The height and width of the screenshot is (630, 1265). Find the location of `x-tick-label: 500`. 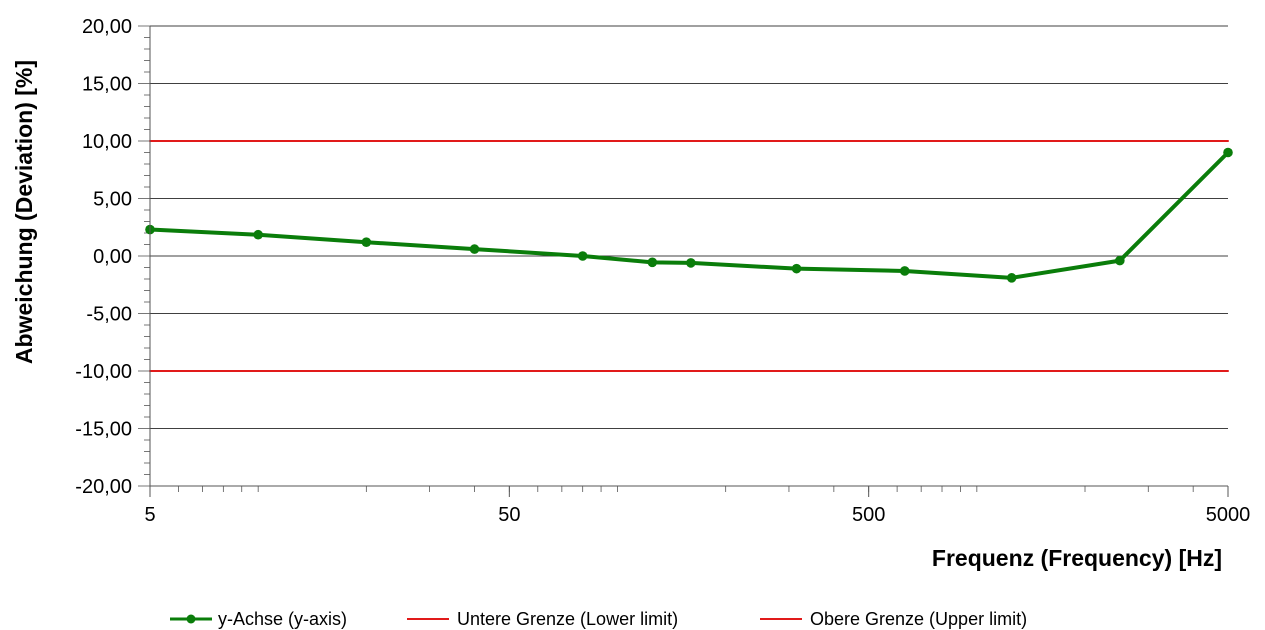

x-tick-label: 500 is located at coordinates (868, 515).